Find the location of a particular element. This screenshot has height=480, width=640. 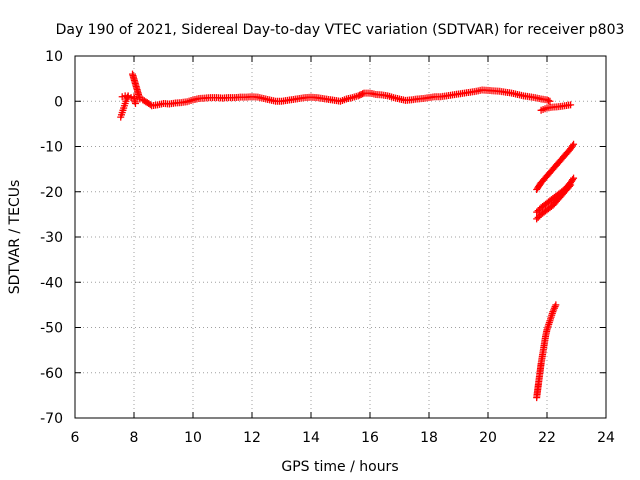

y-tick-label: -70 is located at coordinates (51, 419).